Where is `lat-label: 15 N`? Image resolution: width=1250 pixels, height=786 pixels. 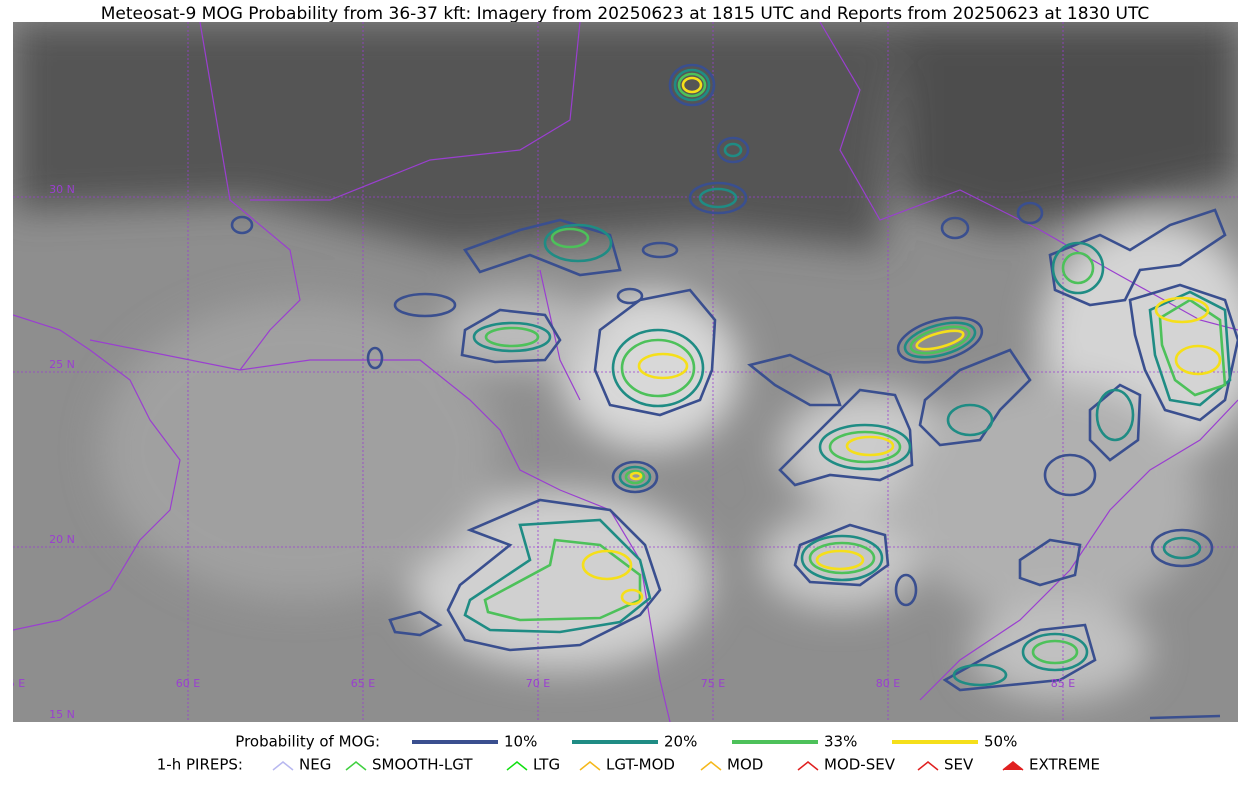 lat-label: 15 N is located at coordinates (62, 714).